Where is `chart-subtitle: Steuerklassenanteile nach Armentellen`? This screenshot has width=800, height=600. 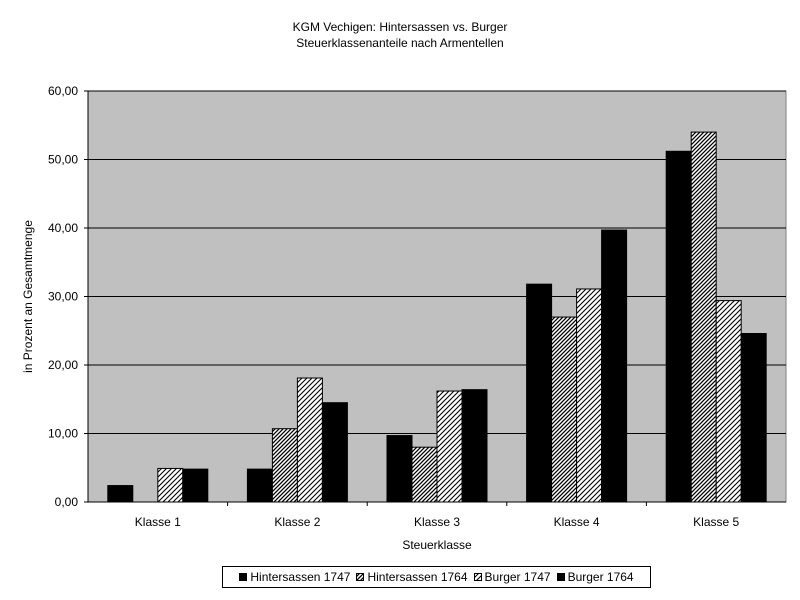
chart-subtitle: Steuerklassenanteile nach Armentellen is located at coordinates (400, 43).